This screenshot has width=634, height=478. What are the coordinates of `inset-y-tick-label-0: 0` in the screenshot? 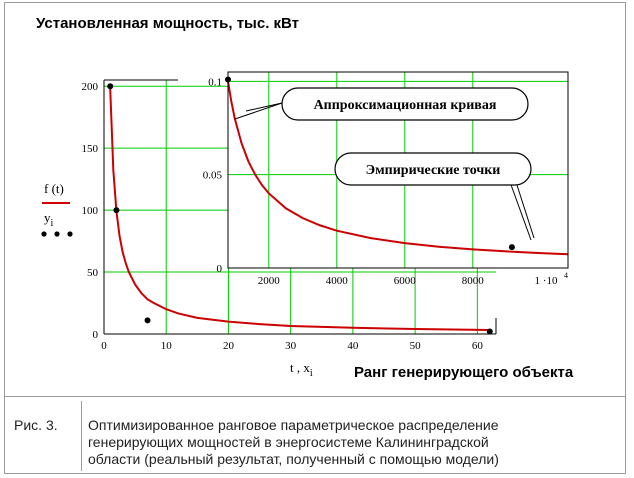 It's located at (220, 269).